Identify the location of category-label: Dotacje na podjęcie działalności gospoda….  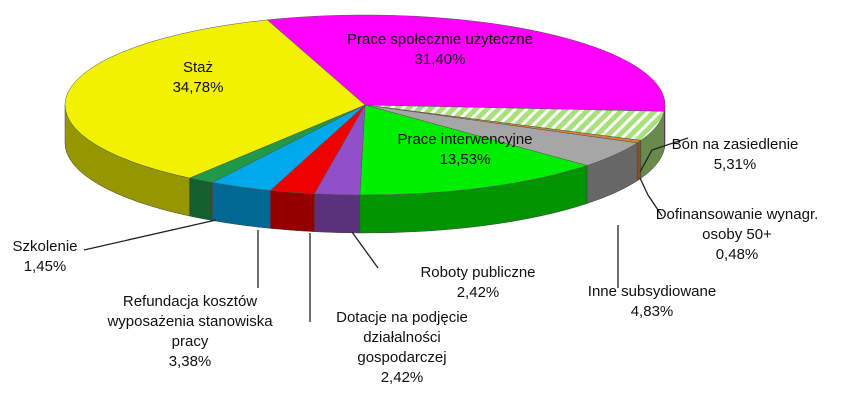
(402, 337).